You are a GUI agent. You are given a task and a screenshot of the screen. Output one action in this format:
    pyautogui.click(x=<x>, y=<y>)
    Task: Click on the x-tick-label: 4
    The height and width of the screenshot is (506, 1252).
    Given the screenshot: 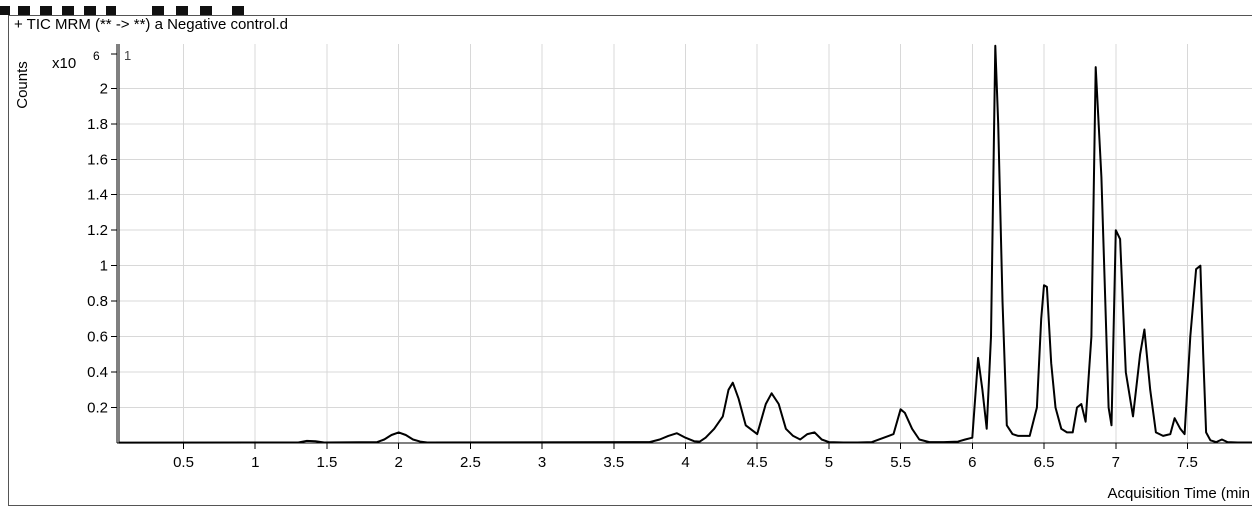 What is the action you would take?
    pyautogui.click(x=685, y=462)
    